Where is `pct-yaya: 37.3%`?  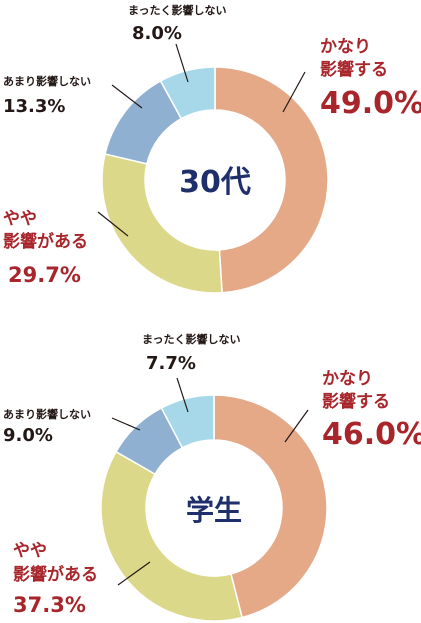 pct-yaya: 37.3% is located at coordinates (49, 605).